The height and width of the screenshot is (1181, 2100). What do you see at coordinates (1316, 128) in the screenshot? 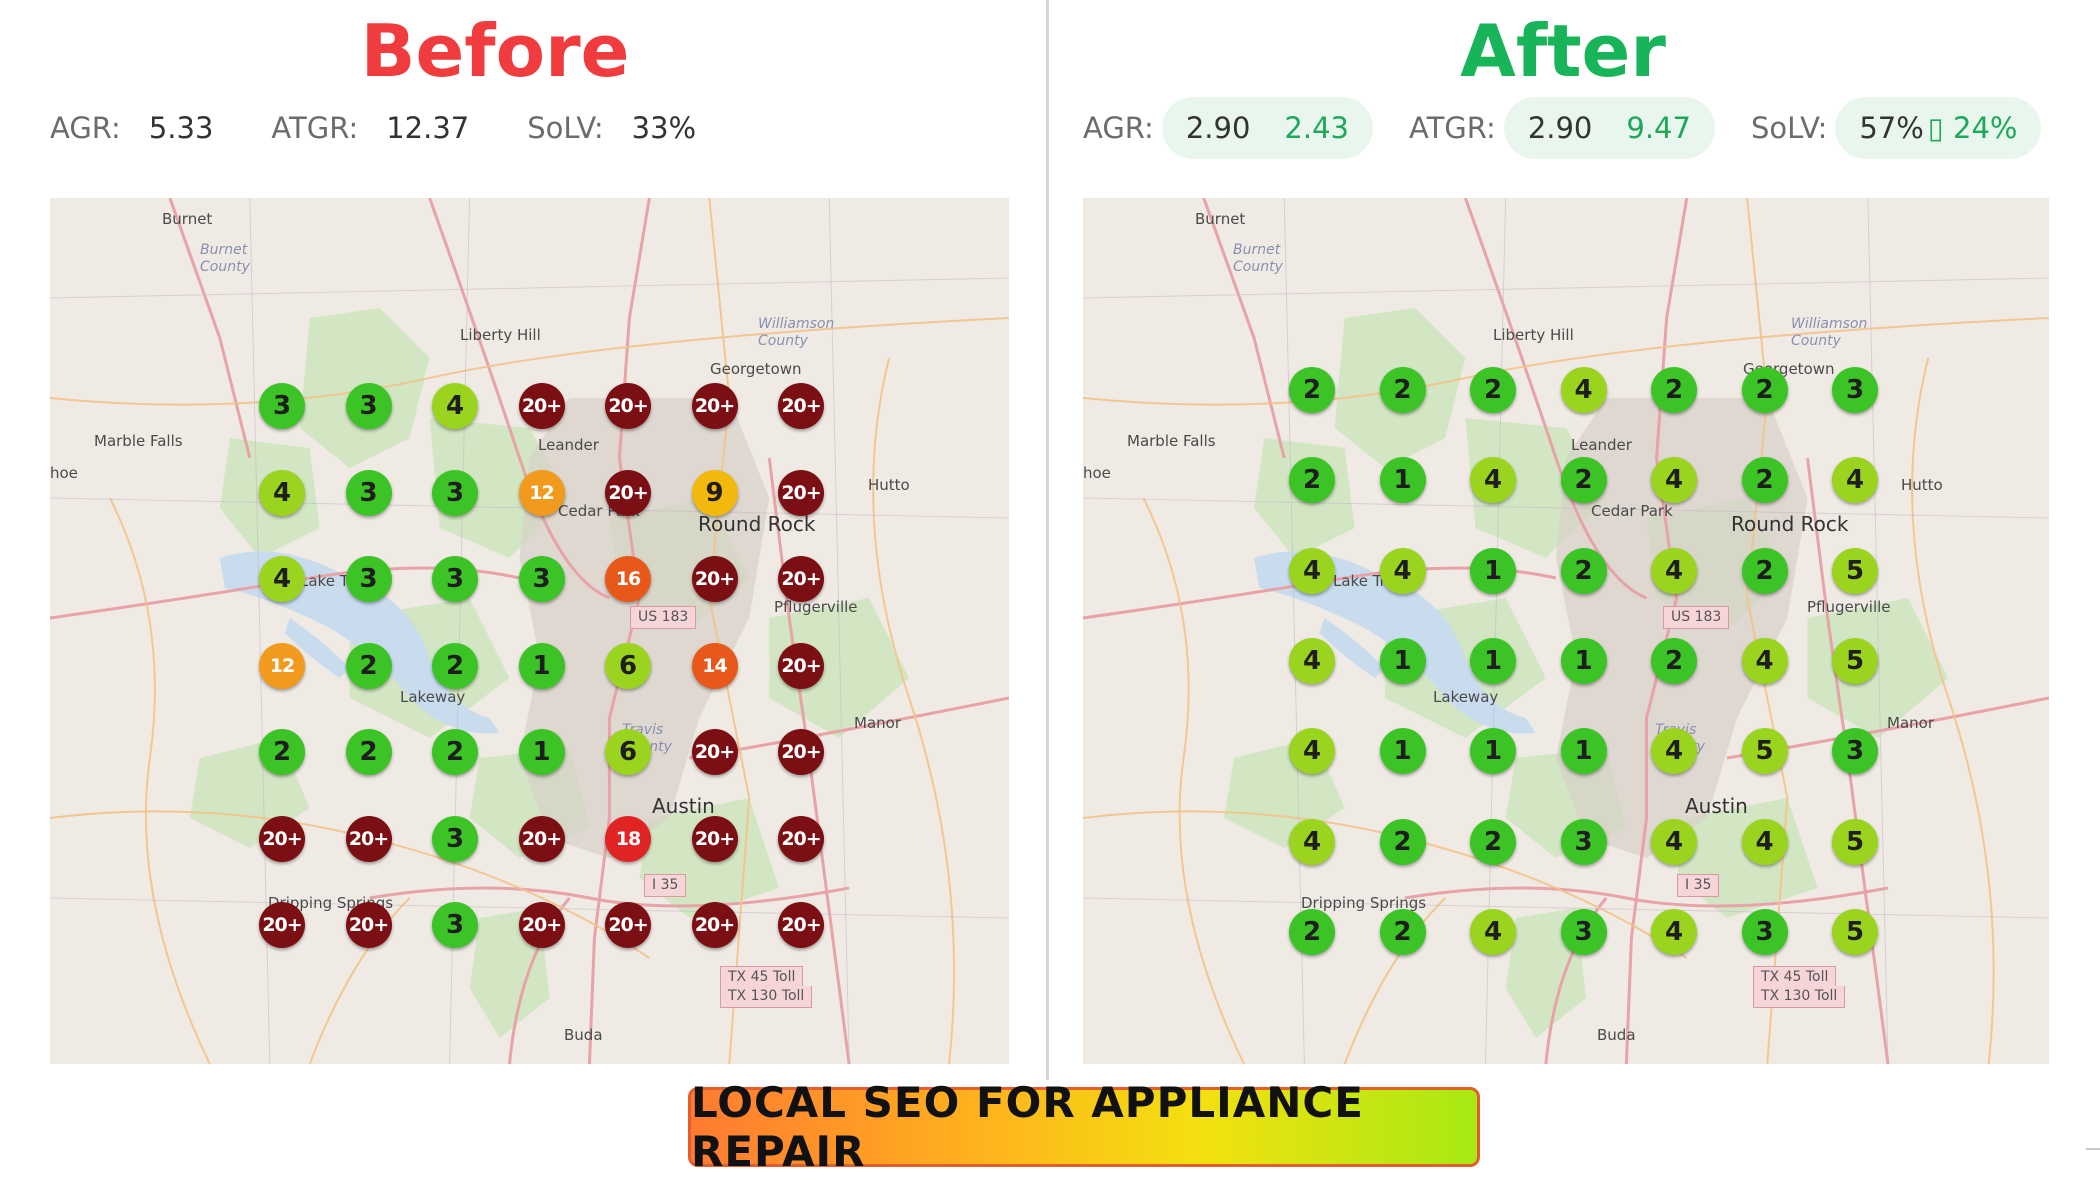
I see `agr-new-value: 2.43` at bounding box center [1316, 128].